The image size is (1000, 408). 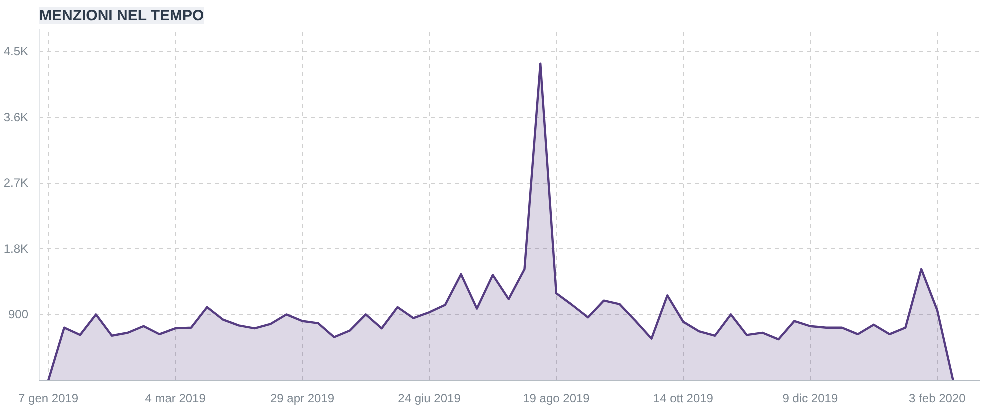 What do you see at coordinates (16, 249) in the screenshot?
I see `y-tick-label: 1.8K` at bounding box center [16, 249].